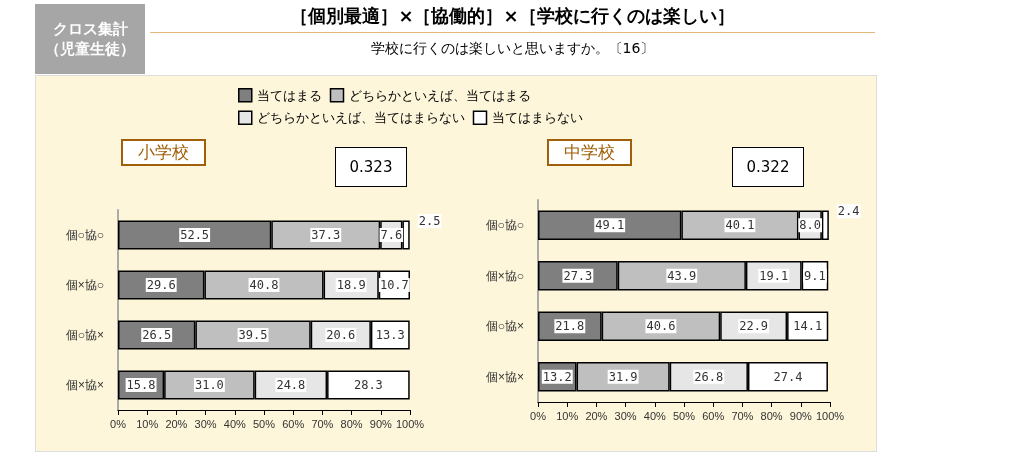 The image size is (1035, 456). What do you see at coordinates (512, 18) in the screenshot?
I see `text: ［個別最適］×［協働的］×［学校に行くのは楽しい］` at bounding box center [512, 18].